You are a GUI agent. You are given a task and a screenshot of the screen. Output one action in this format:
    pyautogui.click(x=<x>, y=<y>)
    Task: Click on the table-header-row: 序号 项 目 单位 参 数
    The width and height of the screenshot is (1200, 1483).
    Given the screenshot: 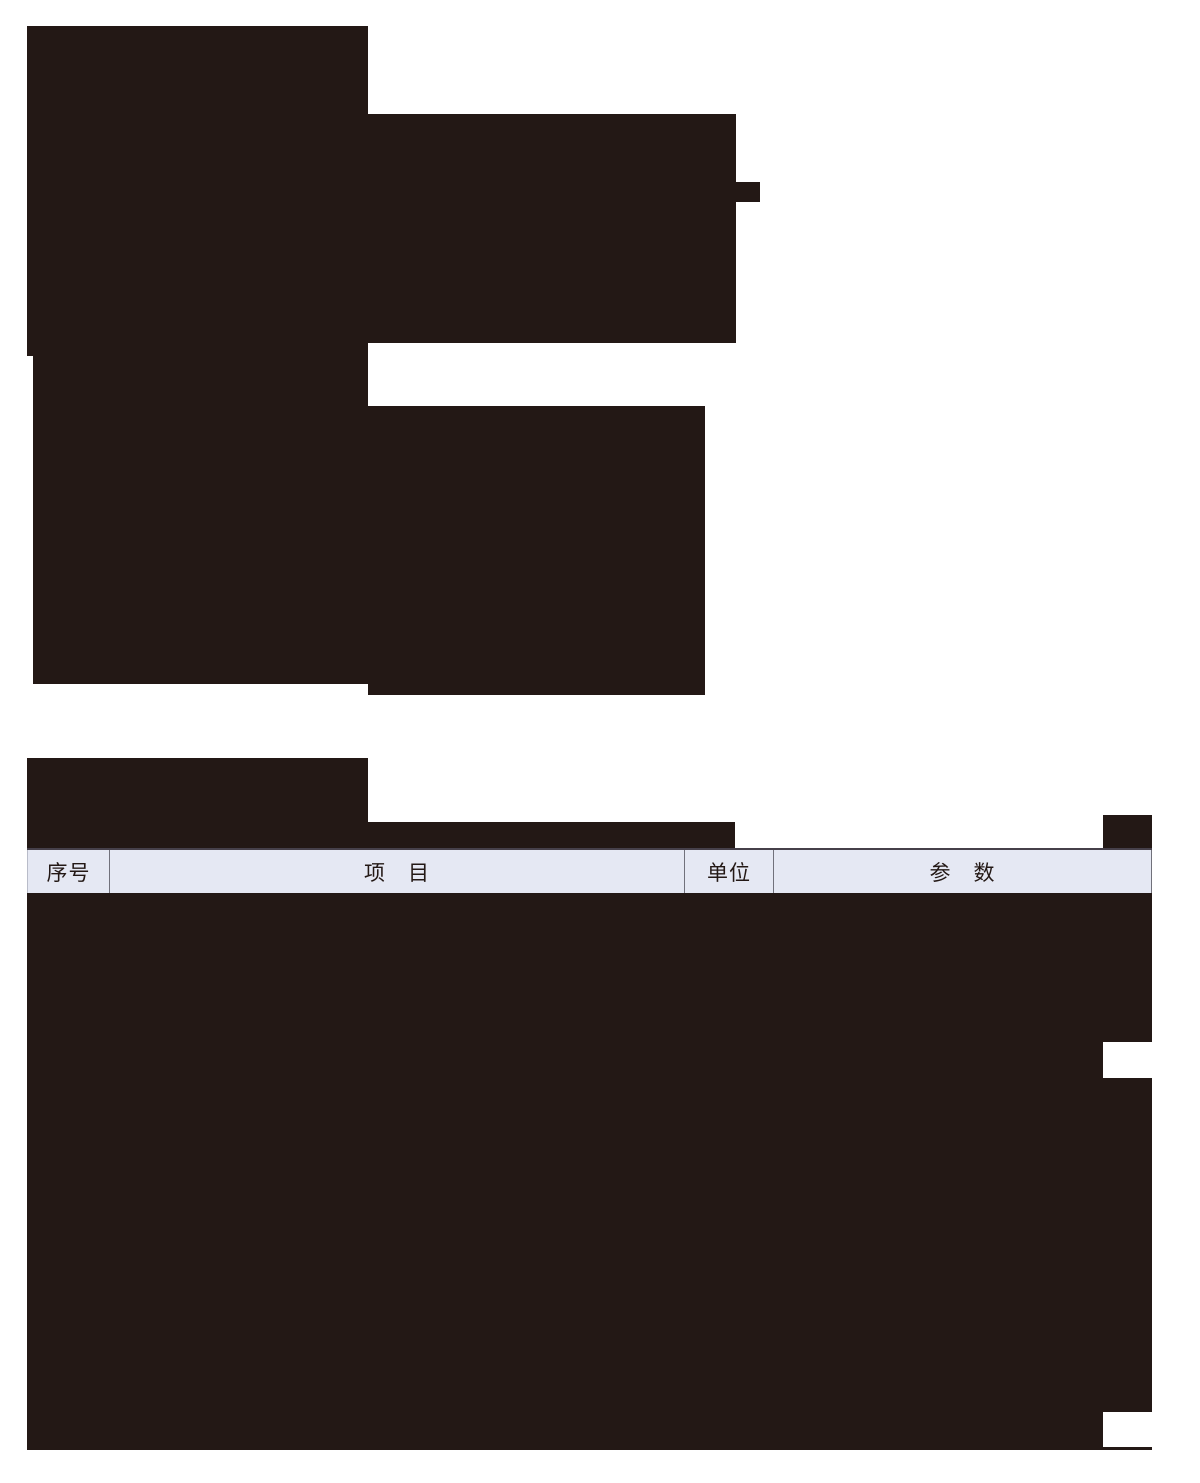 What is the action you would take?
    pyautogui.click(x=589, y=870)
    